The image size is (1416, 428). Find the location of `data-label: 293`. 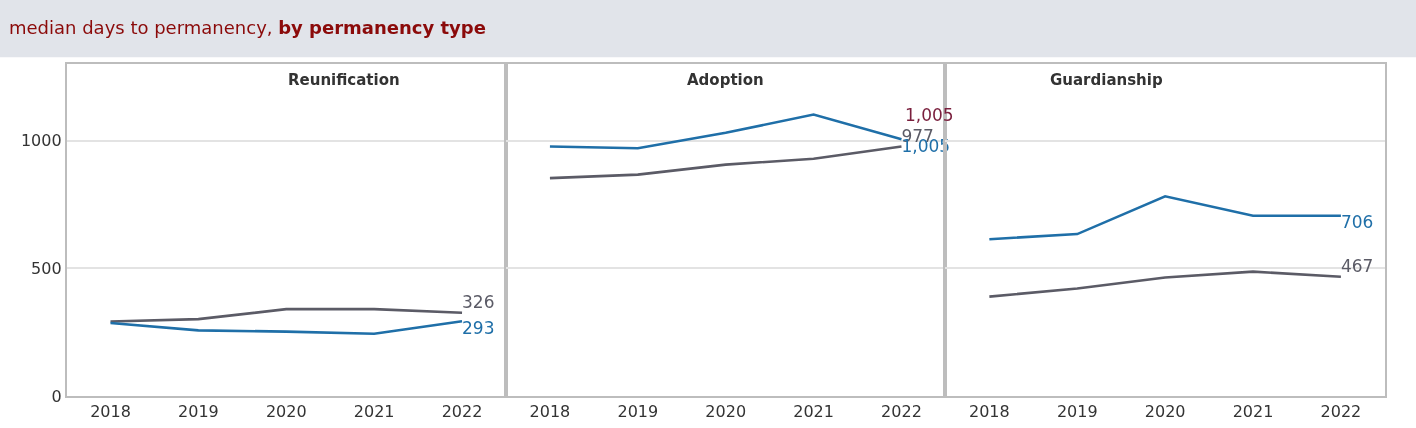

data-label: 293 is located at coordinates (478, 327).